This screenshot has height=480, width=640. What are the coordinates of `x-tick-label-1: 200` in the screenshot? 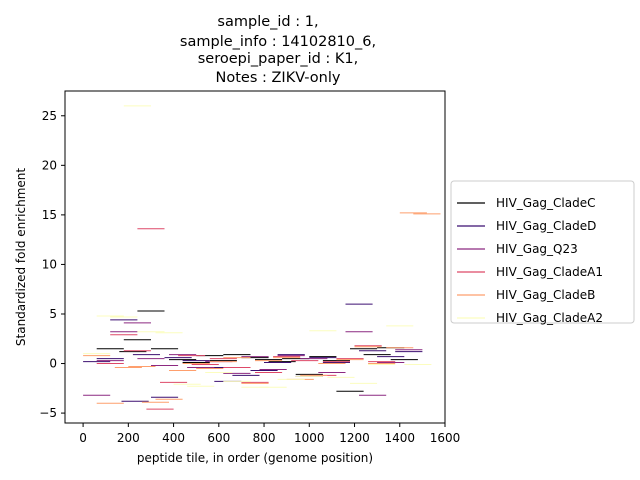 It's located at (128, 438).